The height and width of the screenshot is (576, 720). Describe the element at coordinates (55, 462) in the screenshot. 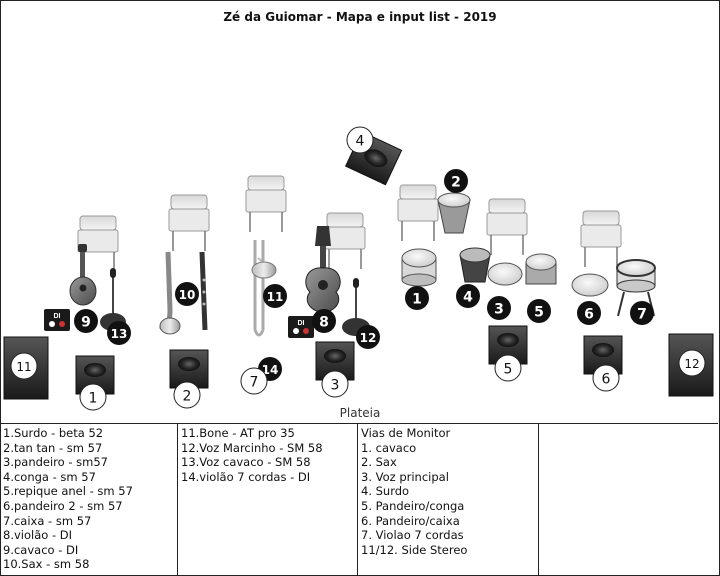

I see `list-item: 3.pandeiro - sm57` at that location.